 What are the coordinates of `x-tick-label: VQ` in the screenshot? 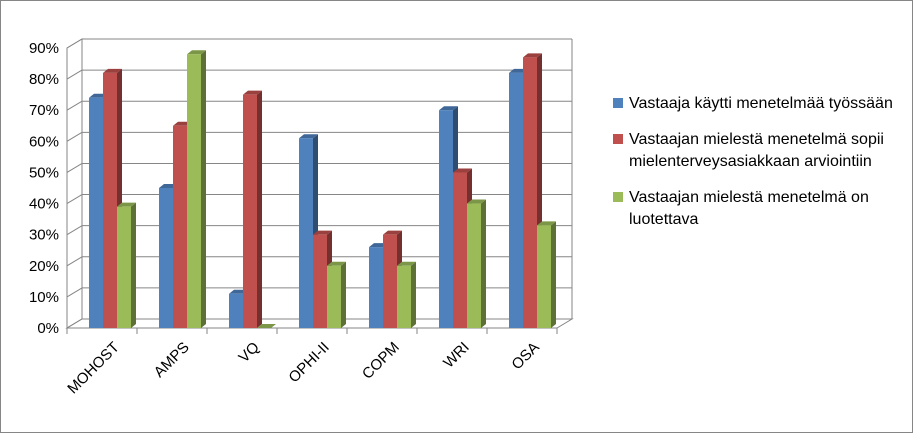 It's located at (248, 352).